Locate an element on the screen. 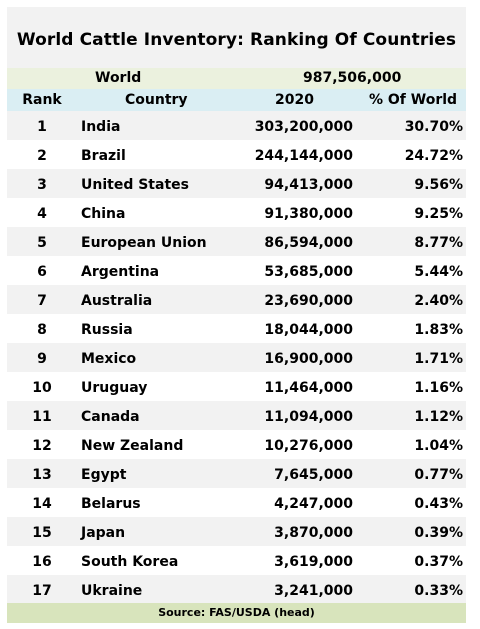 The height and width of the screenshot is (629, 480). table-row: 13 Egypt 7,645,000 0.77% is located at coordinates (236, 473).